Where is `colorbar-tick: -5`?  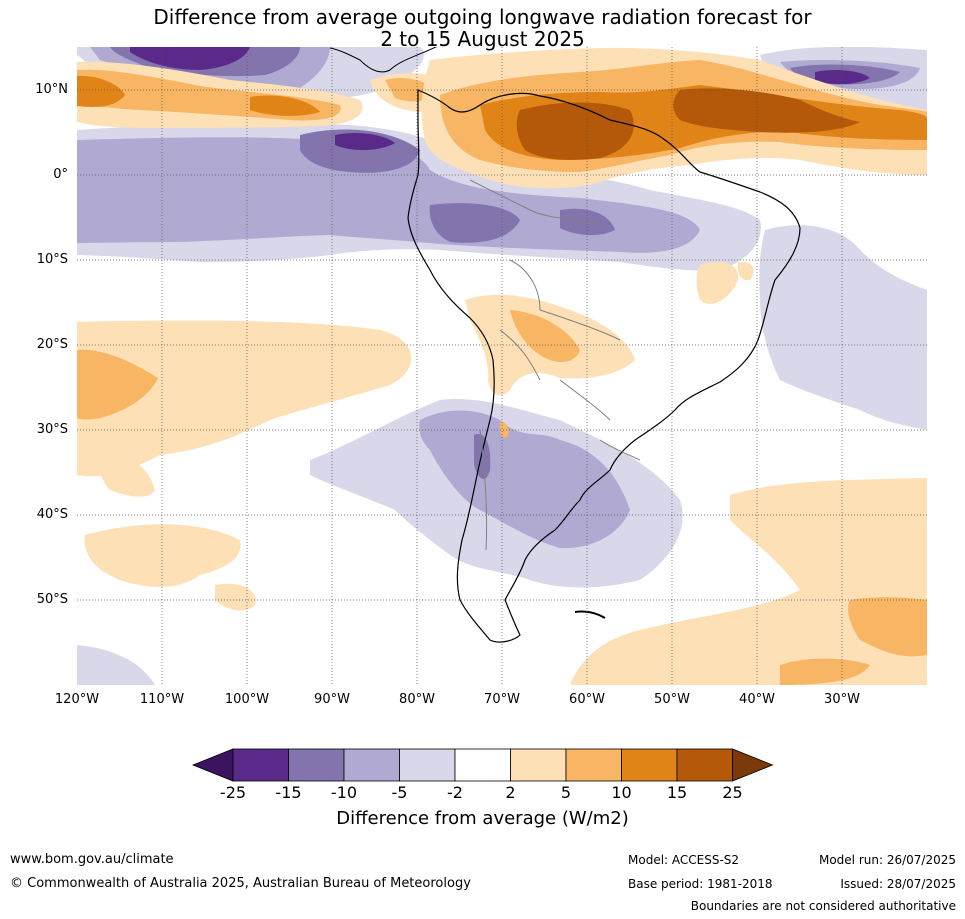 colorbar-tick: -5 is located at coordinates (399, 792).